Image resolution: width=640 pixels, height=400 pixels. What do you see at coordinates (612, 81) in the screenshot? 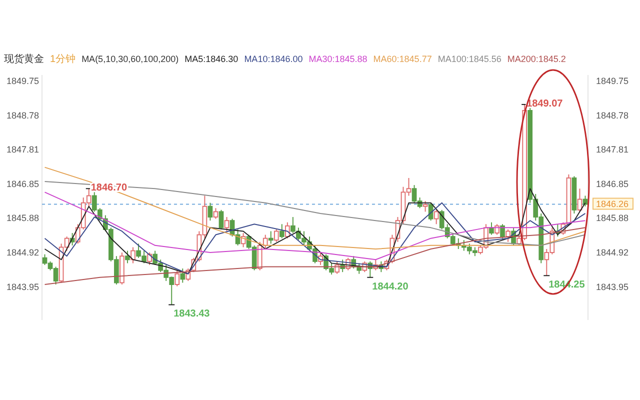
I see `y2-tick-label: 1849.75` at bounding box center [612, 81].